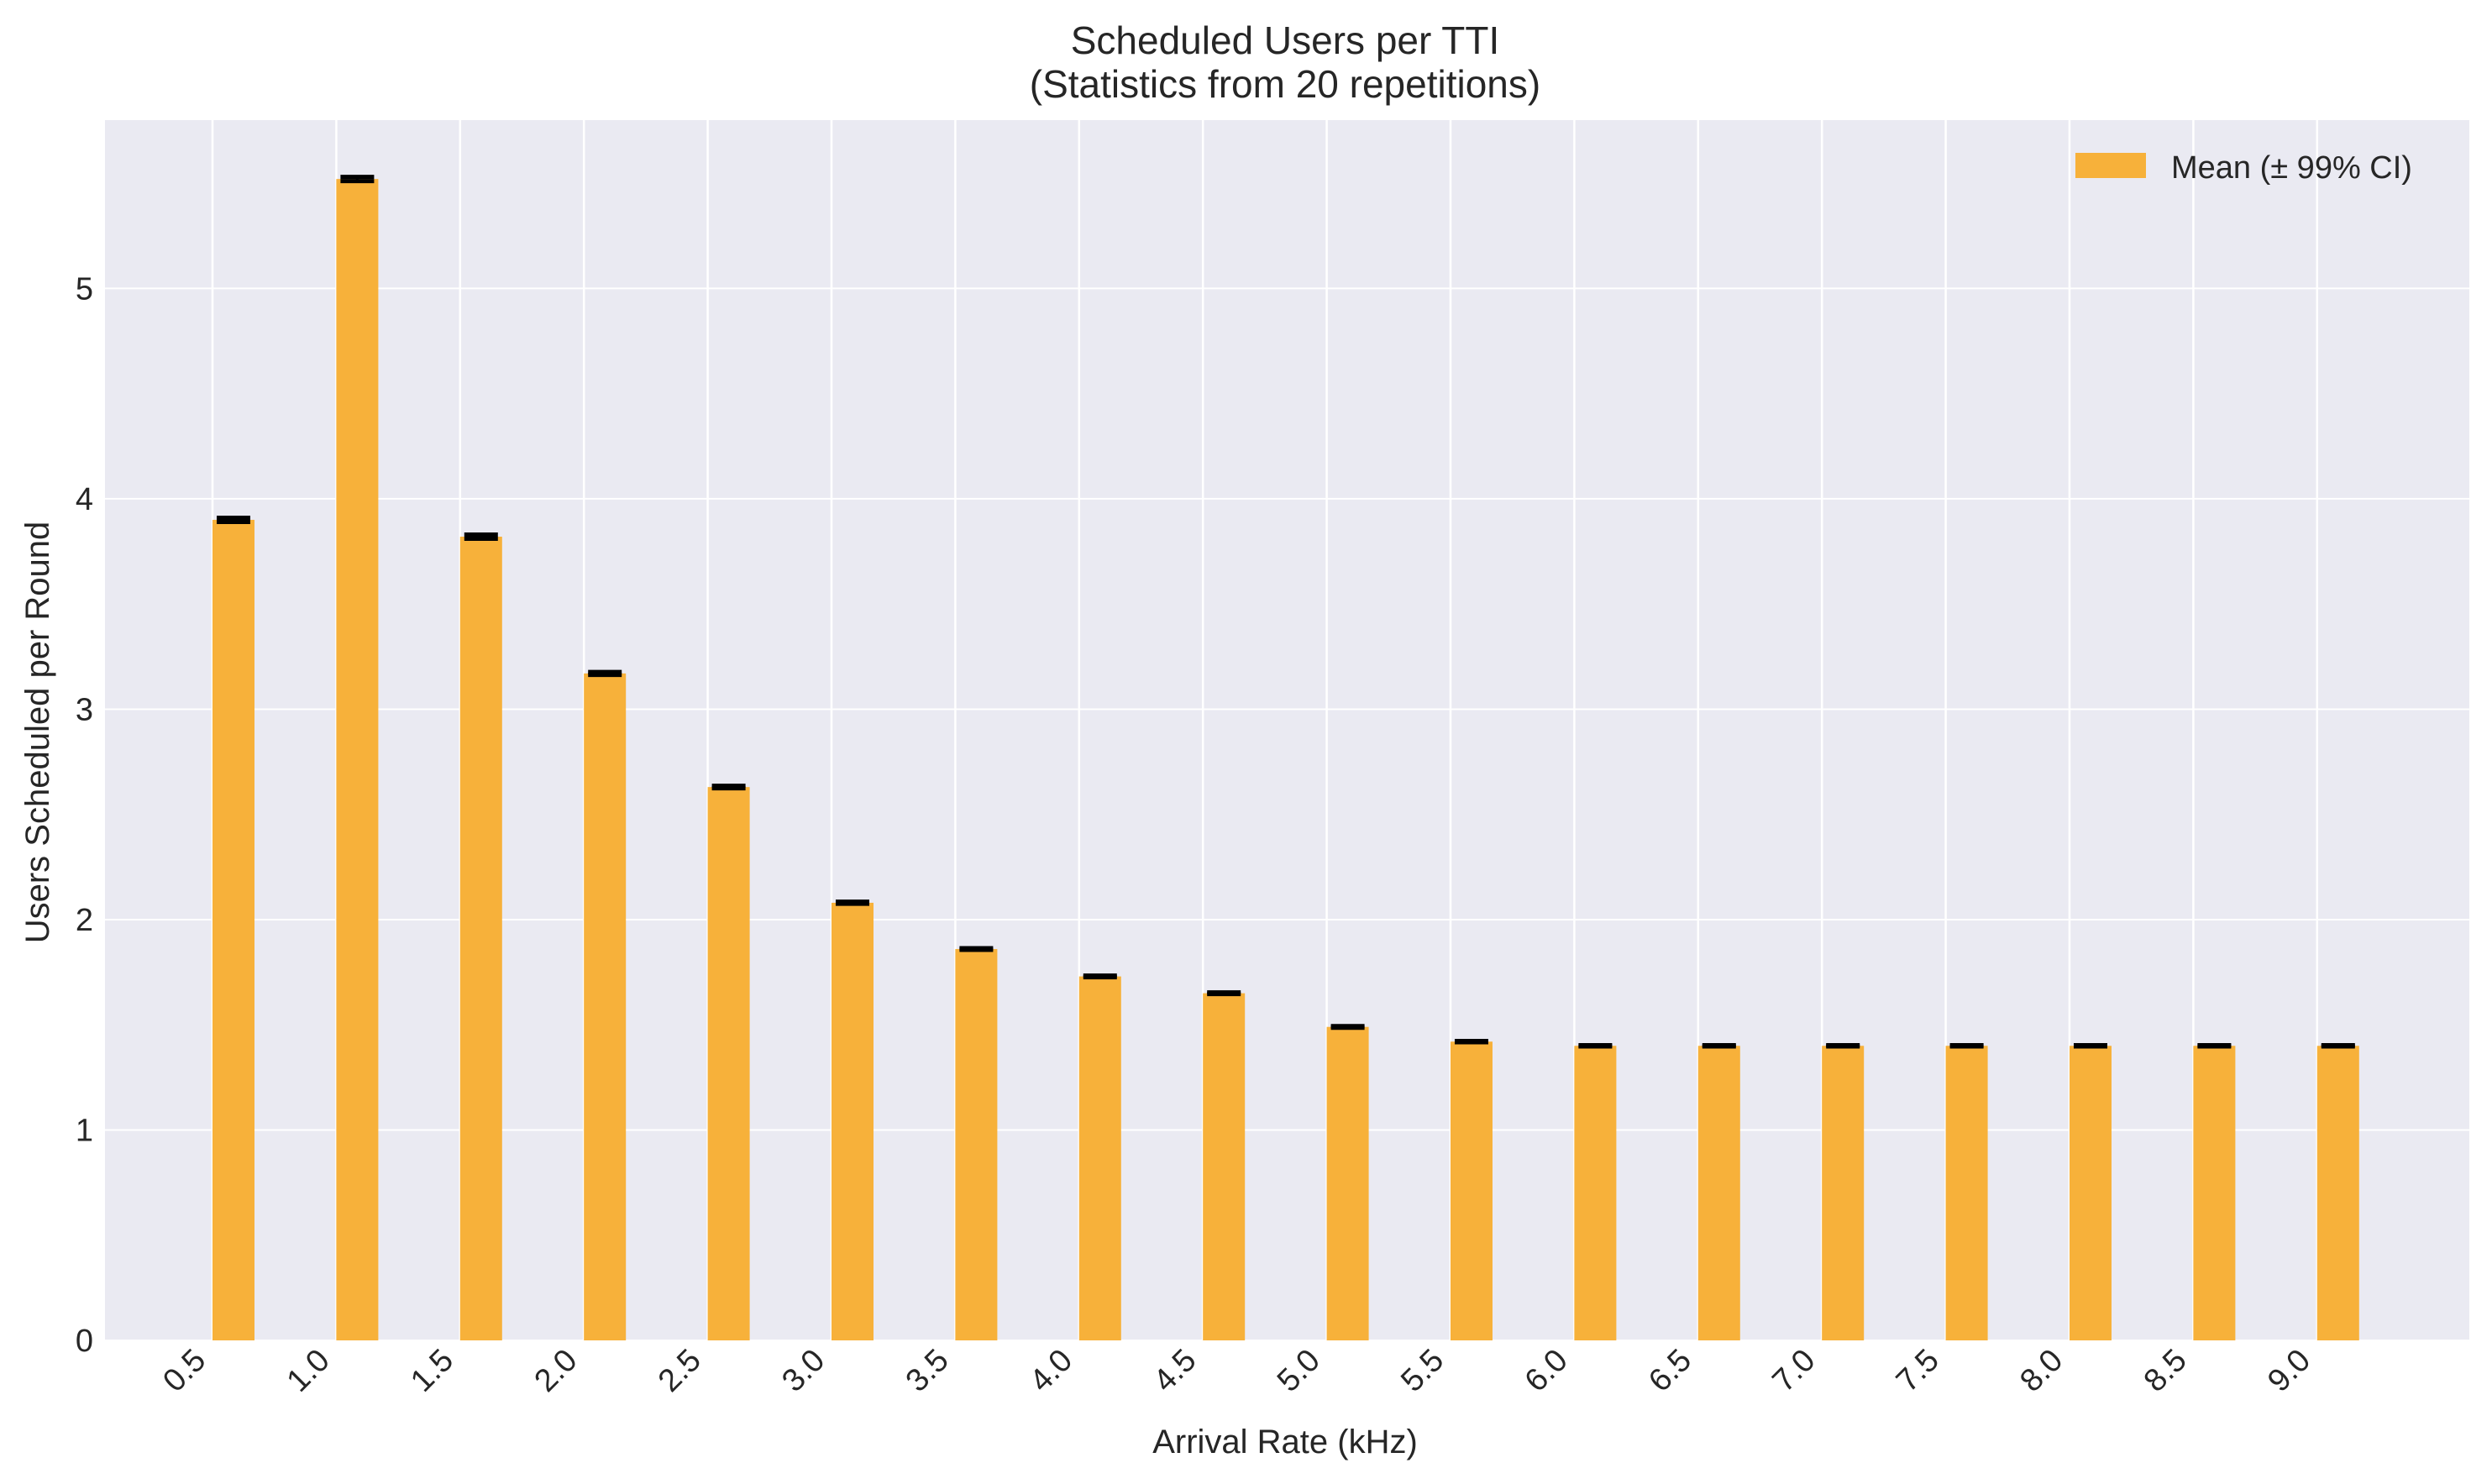 This screenshot has width=2492, height=1484. Describe the element at coordinates (2166, 1371) in the screenshot. I see `x-tick-label: 8.5` at that location.